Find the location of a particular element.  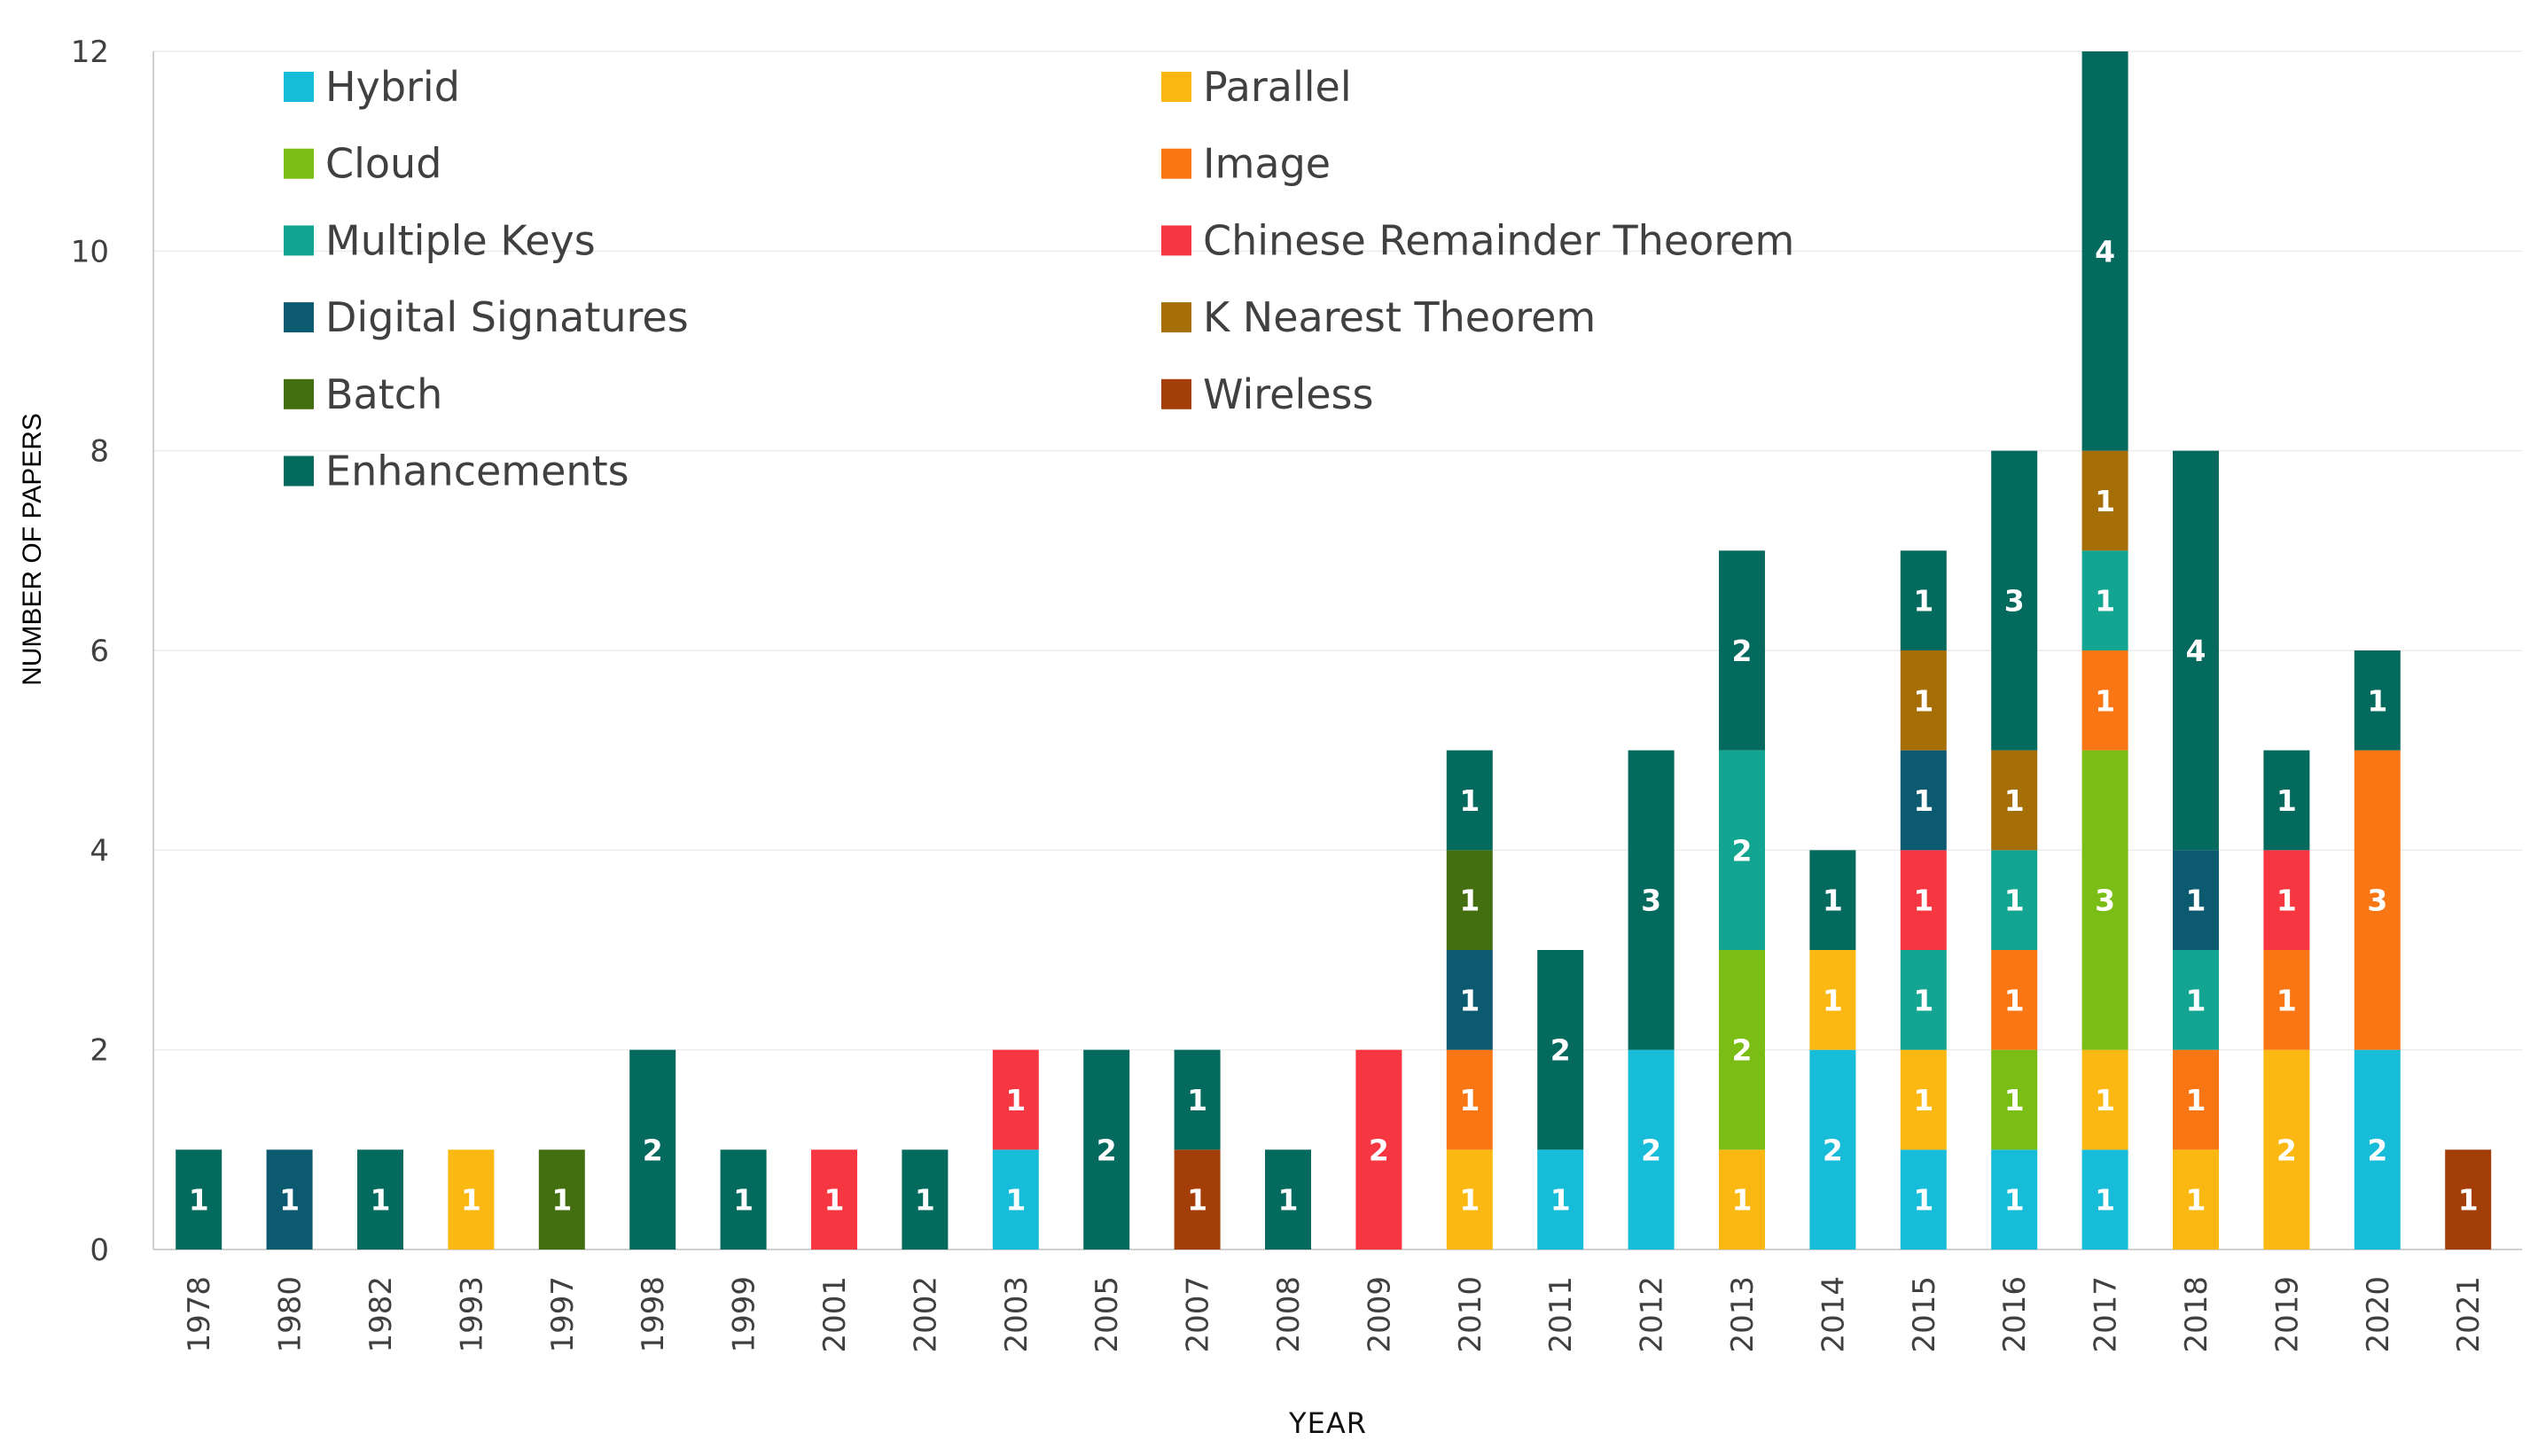

x-tick-label: 2021 is located at coordinates (2469, 1314).